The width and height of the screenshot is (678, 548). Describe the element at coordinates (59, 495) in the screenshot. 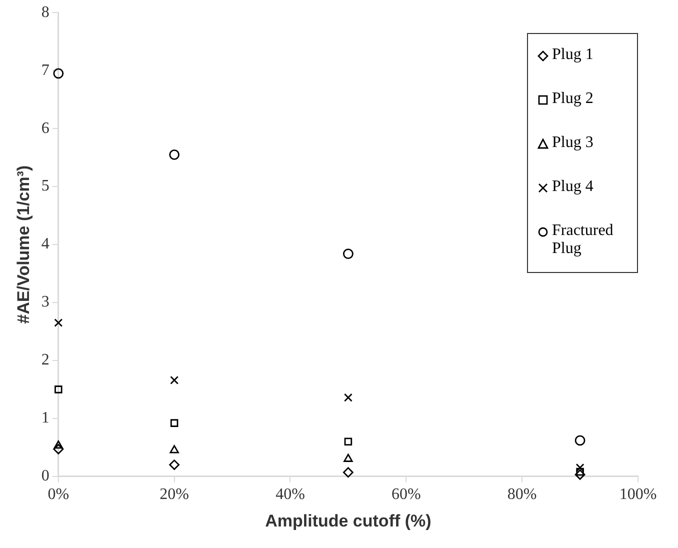

I see `x-tick-label: 0%` at that location.